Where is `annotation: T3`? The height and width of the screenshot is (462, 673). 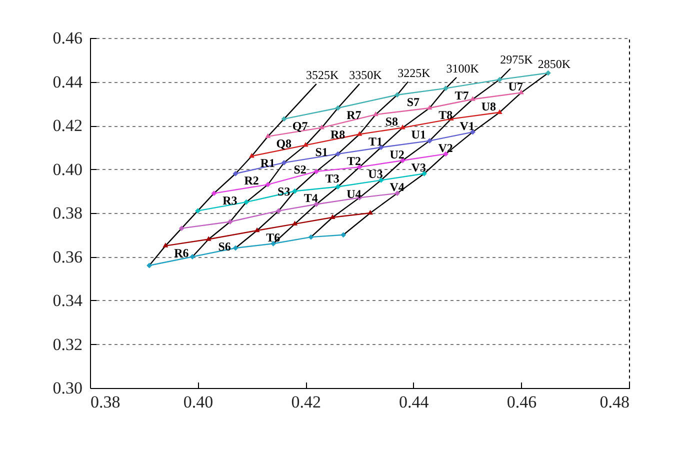 annotation: T3 is located at coordinates (332, 178).